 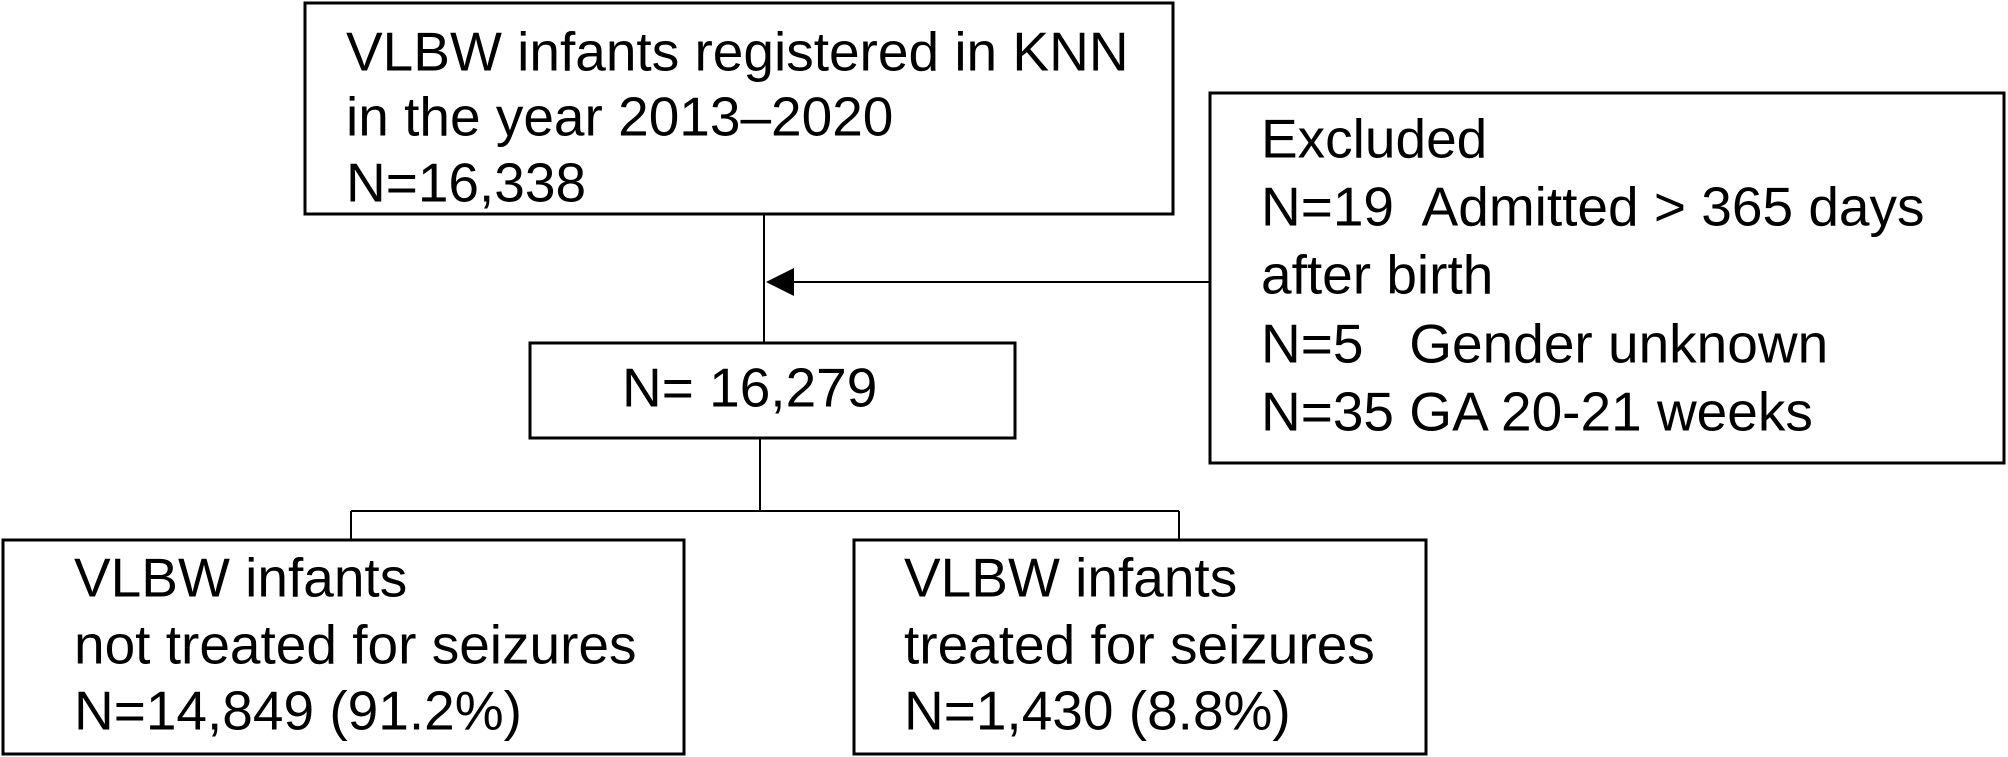 I want to click on box-text: N=1,430 (8.8%), so click(x=1097, y=711).